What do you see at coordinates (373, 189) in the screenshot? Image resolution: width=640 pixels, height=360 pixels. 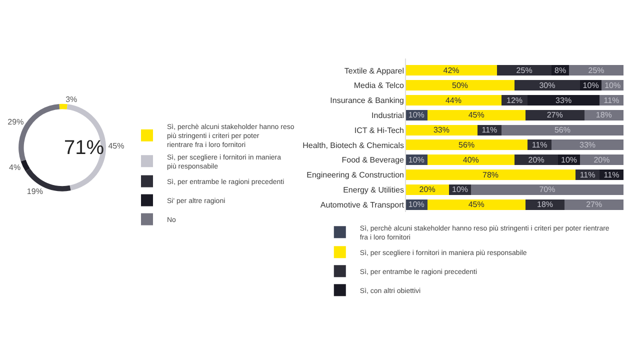 I see `y-tick-label: Energy & Utilities` at bounding box center [373, 189].